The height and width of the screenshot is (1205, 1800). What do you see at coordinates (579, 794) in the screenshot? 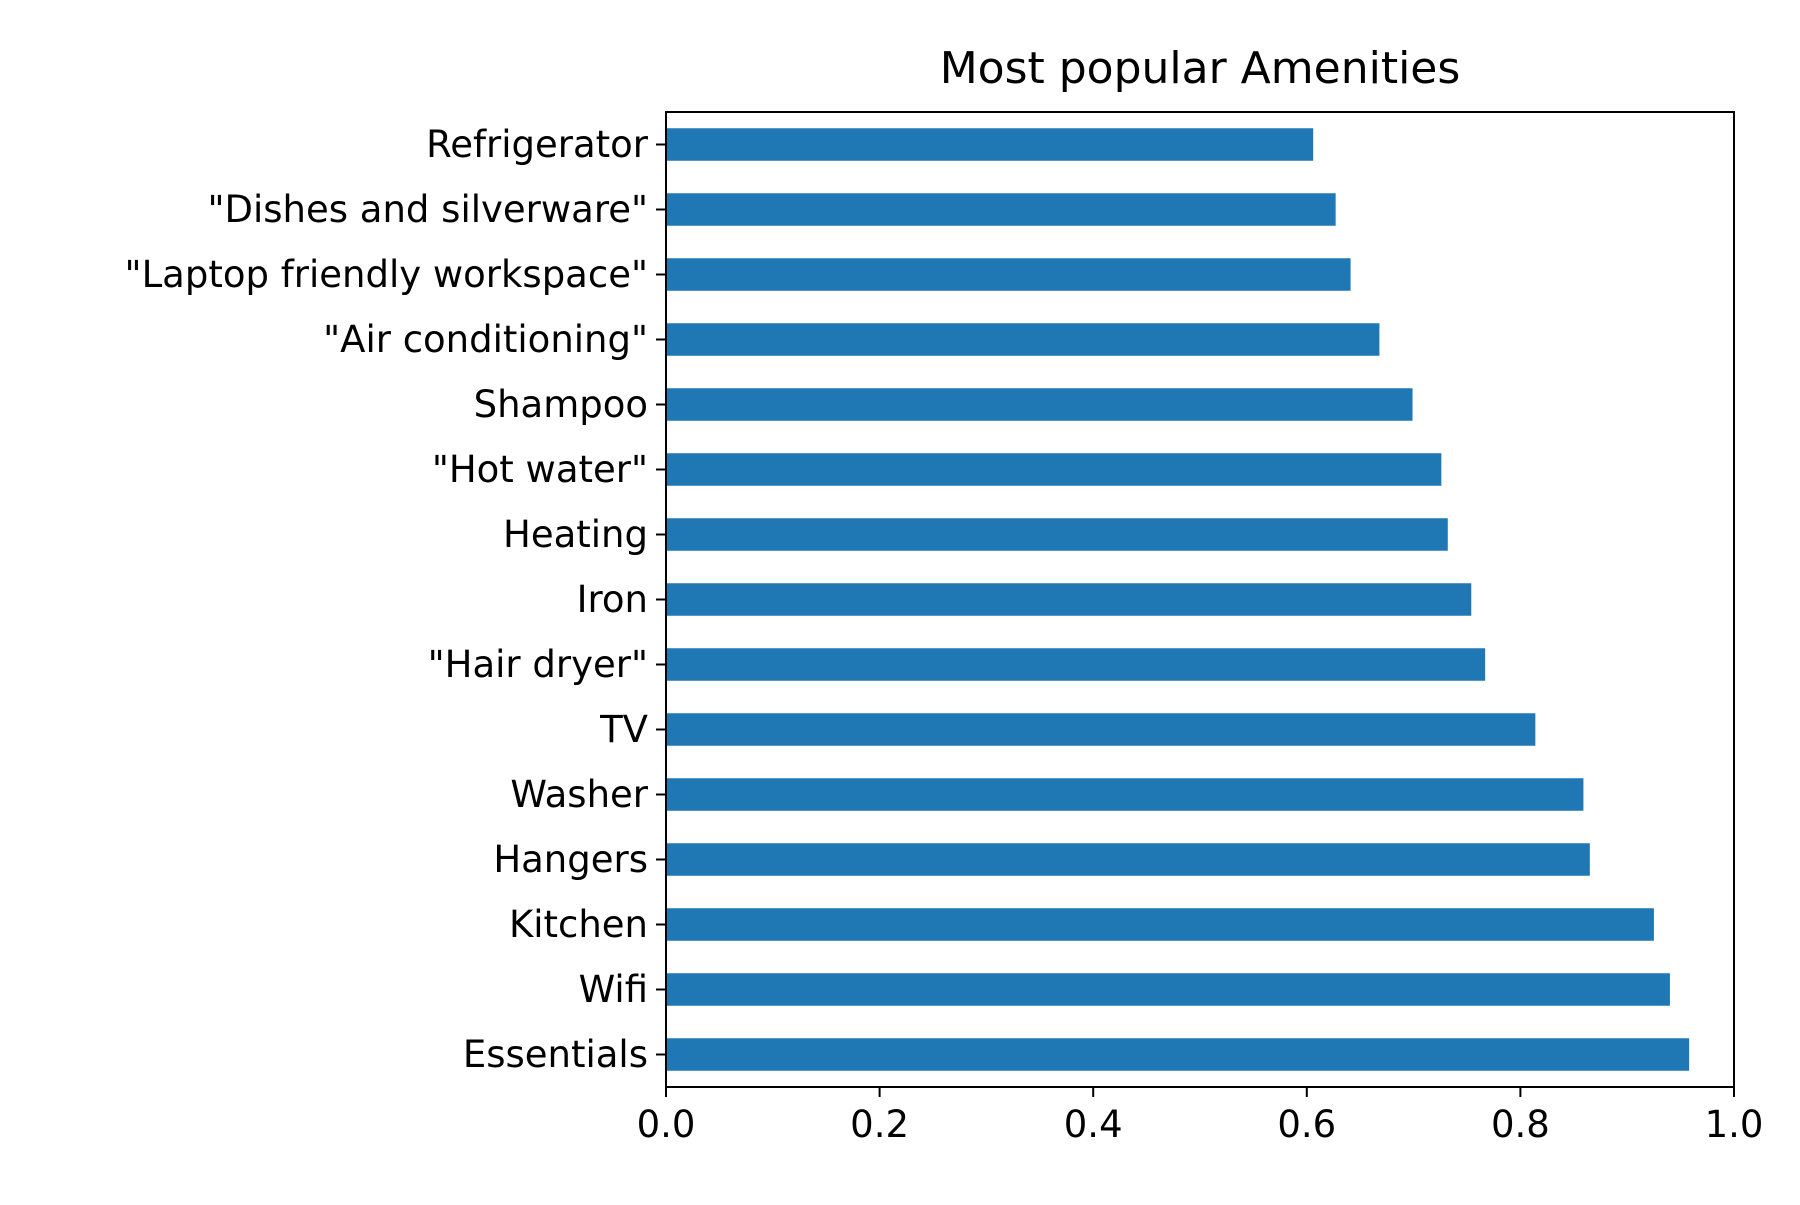
I see `y-tick-label: Washer` at bounding box center [579, 794].